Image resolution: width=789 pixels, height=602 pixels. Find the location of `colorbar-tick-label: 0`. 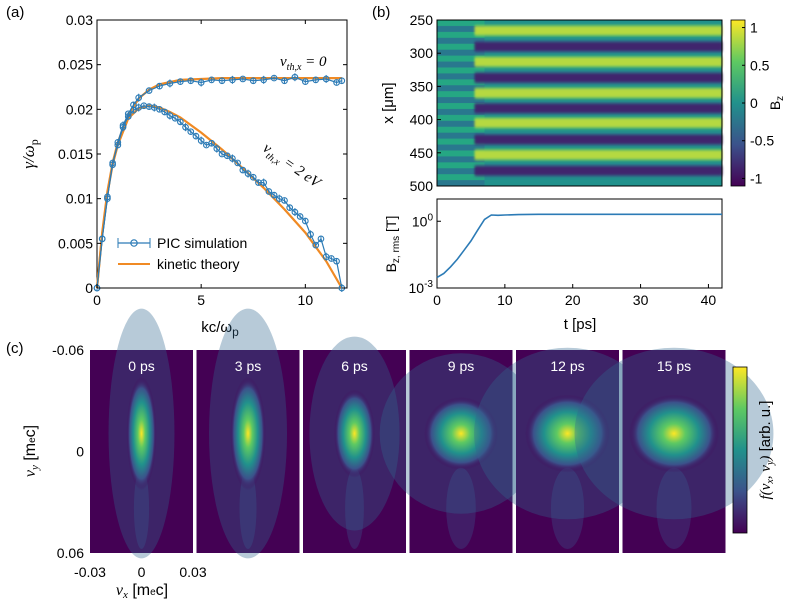

colorbar-tick-label: 0 is located at coordinates (754, 103).